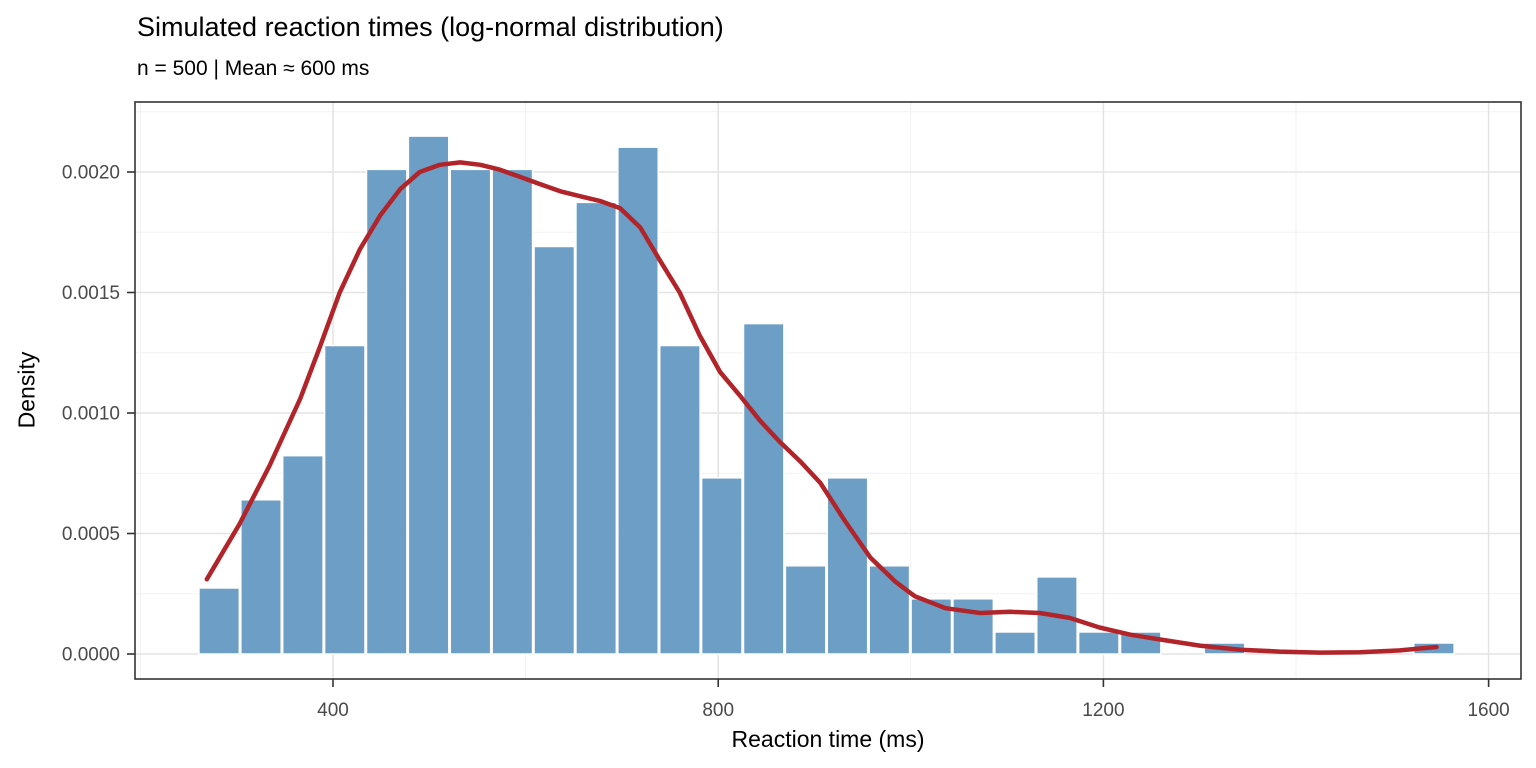  Describe the element at coordinates (91, 414) in the screenshot. I see `y-axis-tick-label: 0.0010` at that location.